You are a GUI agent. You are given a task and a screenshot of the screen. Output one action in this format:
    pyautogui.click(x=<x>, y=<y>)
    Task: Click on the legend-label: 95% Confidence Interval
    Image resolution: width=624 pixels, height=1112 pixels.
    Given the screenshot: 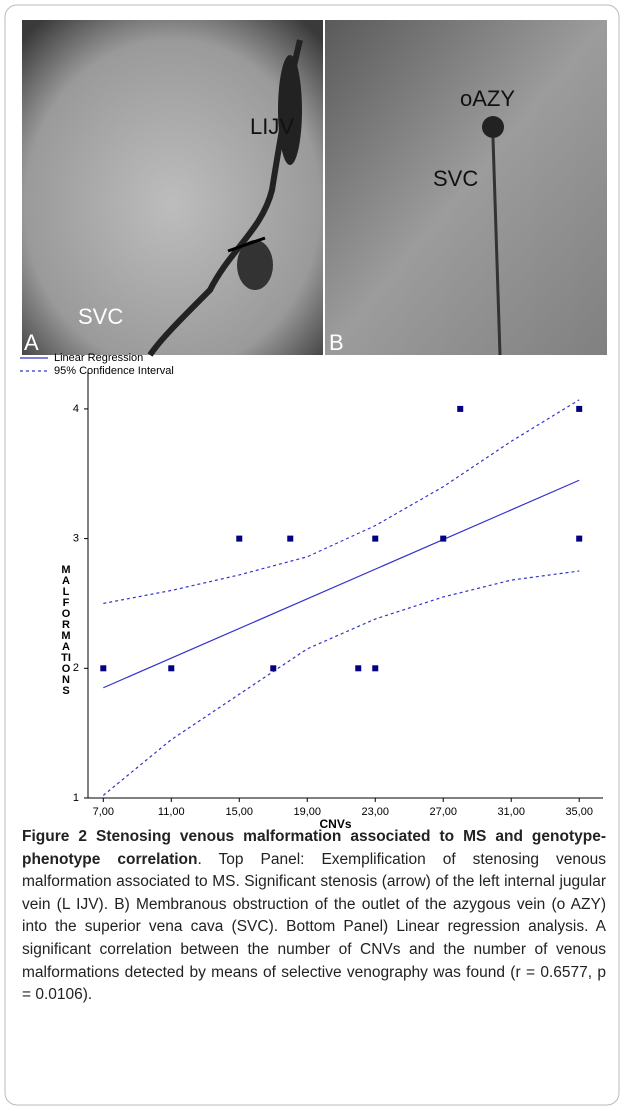 What is the action you would take?
    pyautogui.click(x=114, y=371)
    